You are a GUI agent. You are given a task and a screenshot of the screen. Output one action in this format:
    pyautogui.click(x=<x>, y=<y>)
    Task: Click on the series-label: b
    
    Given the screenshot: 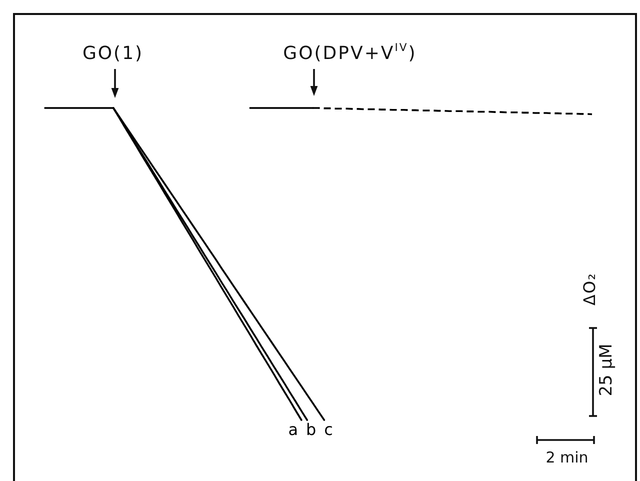 What is the action you would take?
    pyautogui.click(x=311, y=430)
    